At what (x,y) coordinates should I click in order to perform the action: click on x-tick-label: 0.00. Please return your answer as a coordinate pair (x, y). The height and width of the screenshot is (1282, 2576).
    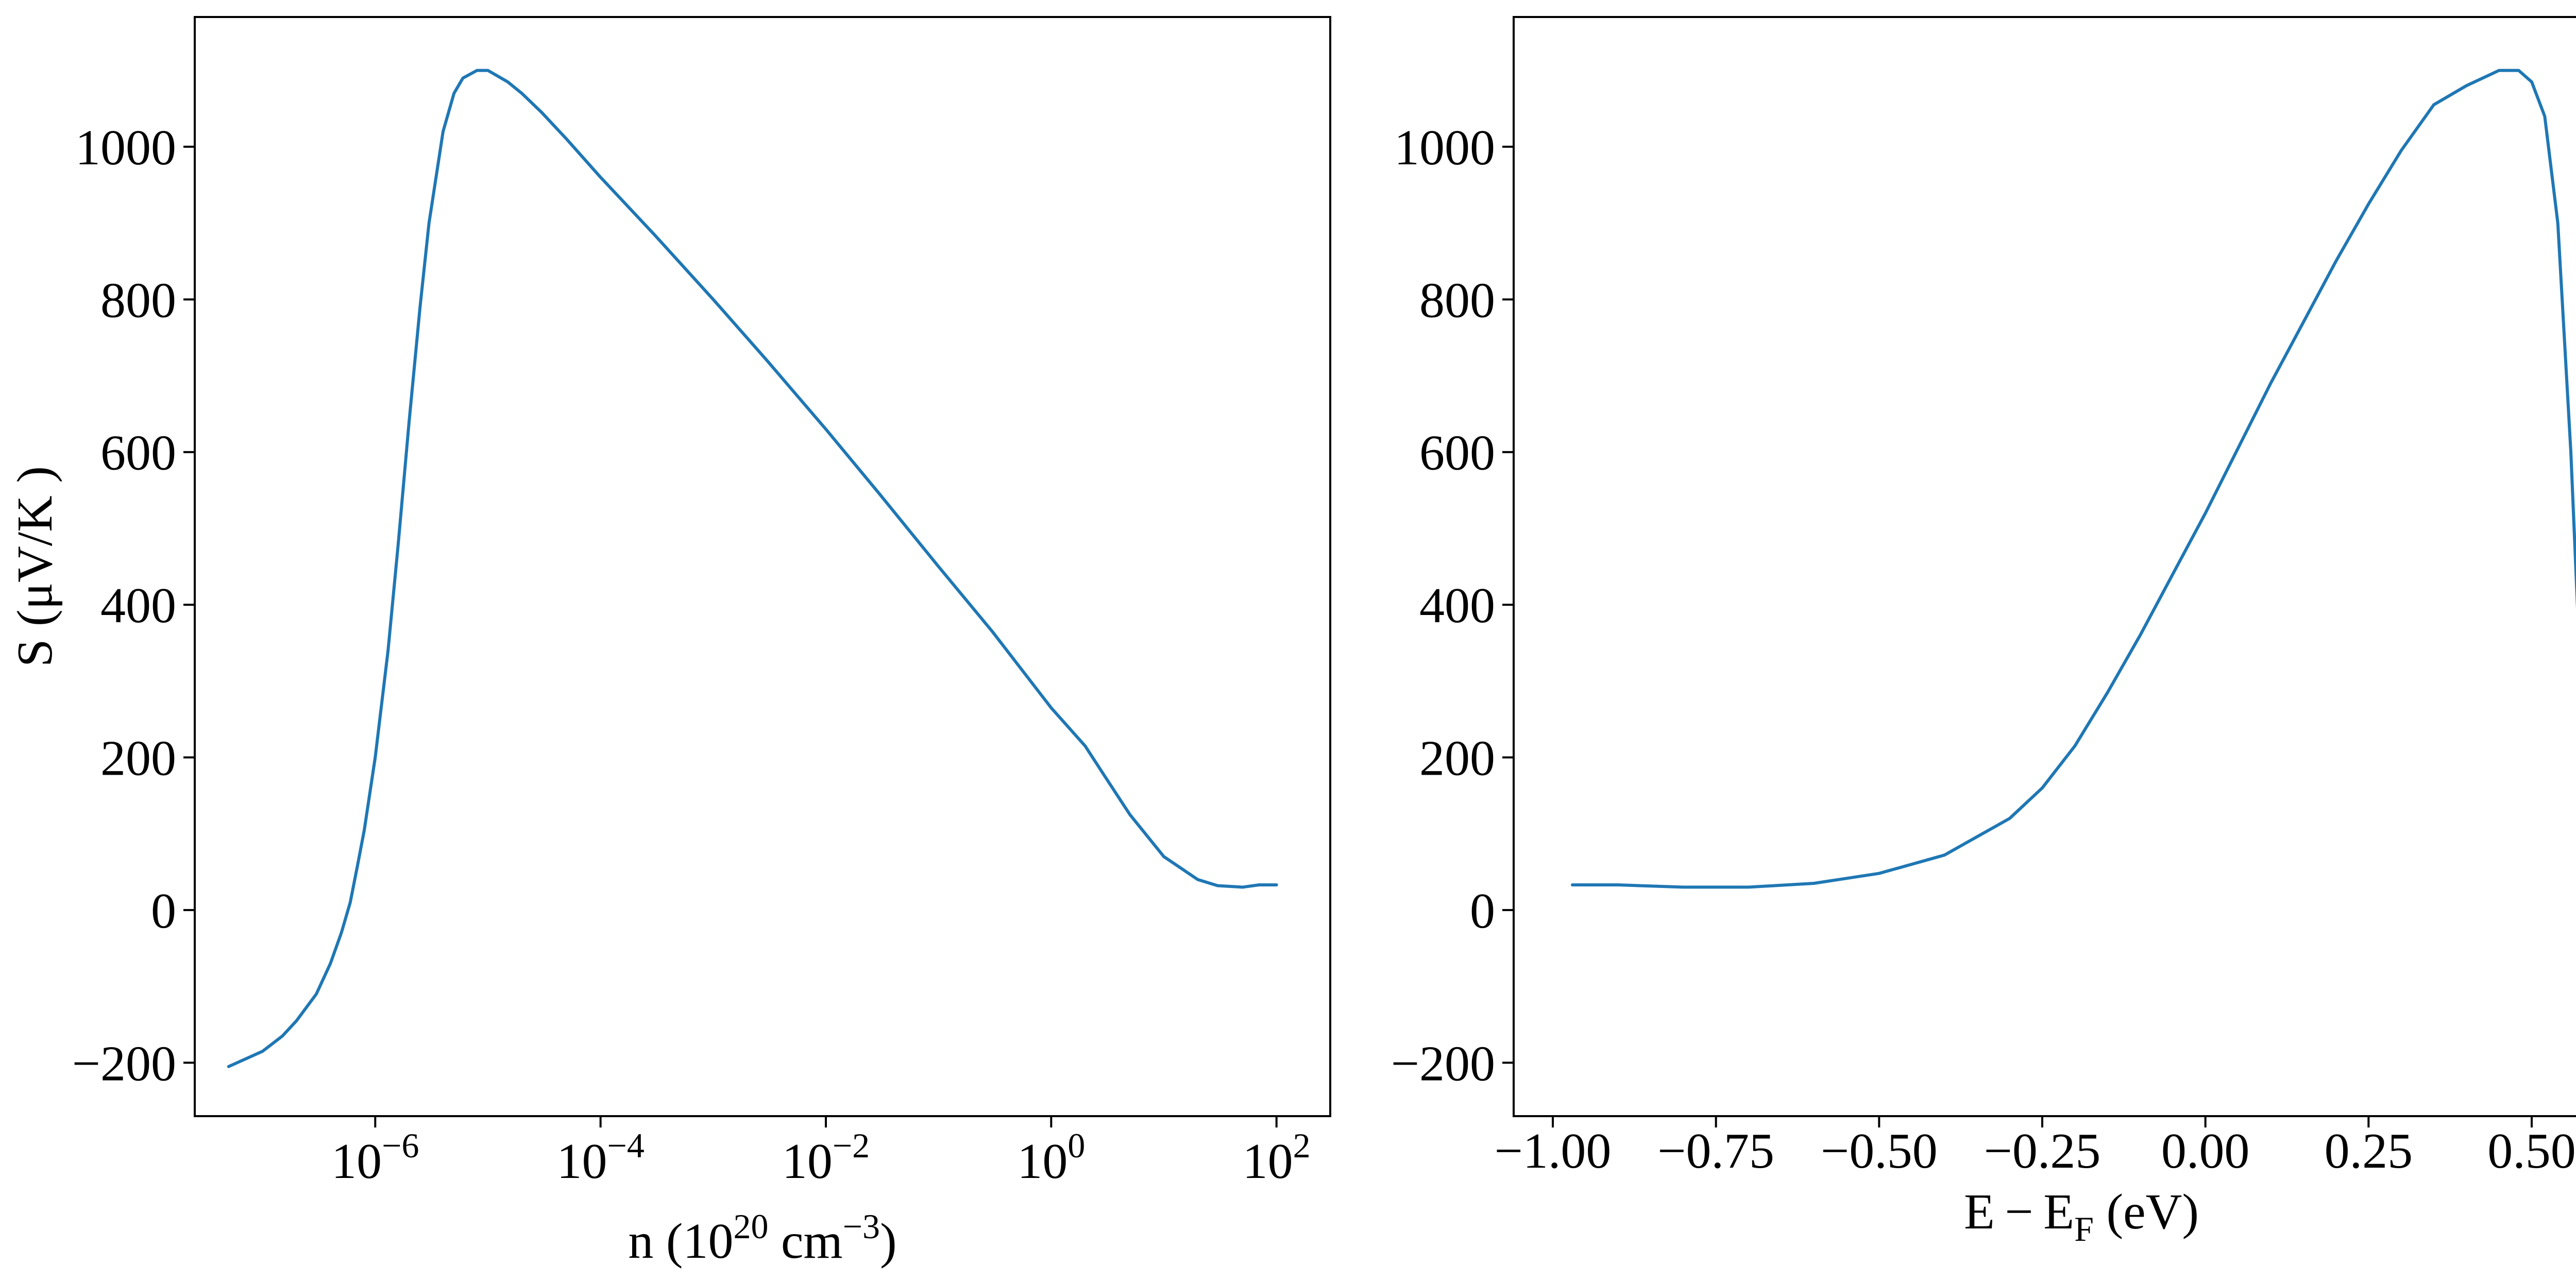
    Looking at the image, I should click on (2205, 1151).